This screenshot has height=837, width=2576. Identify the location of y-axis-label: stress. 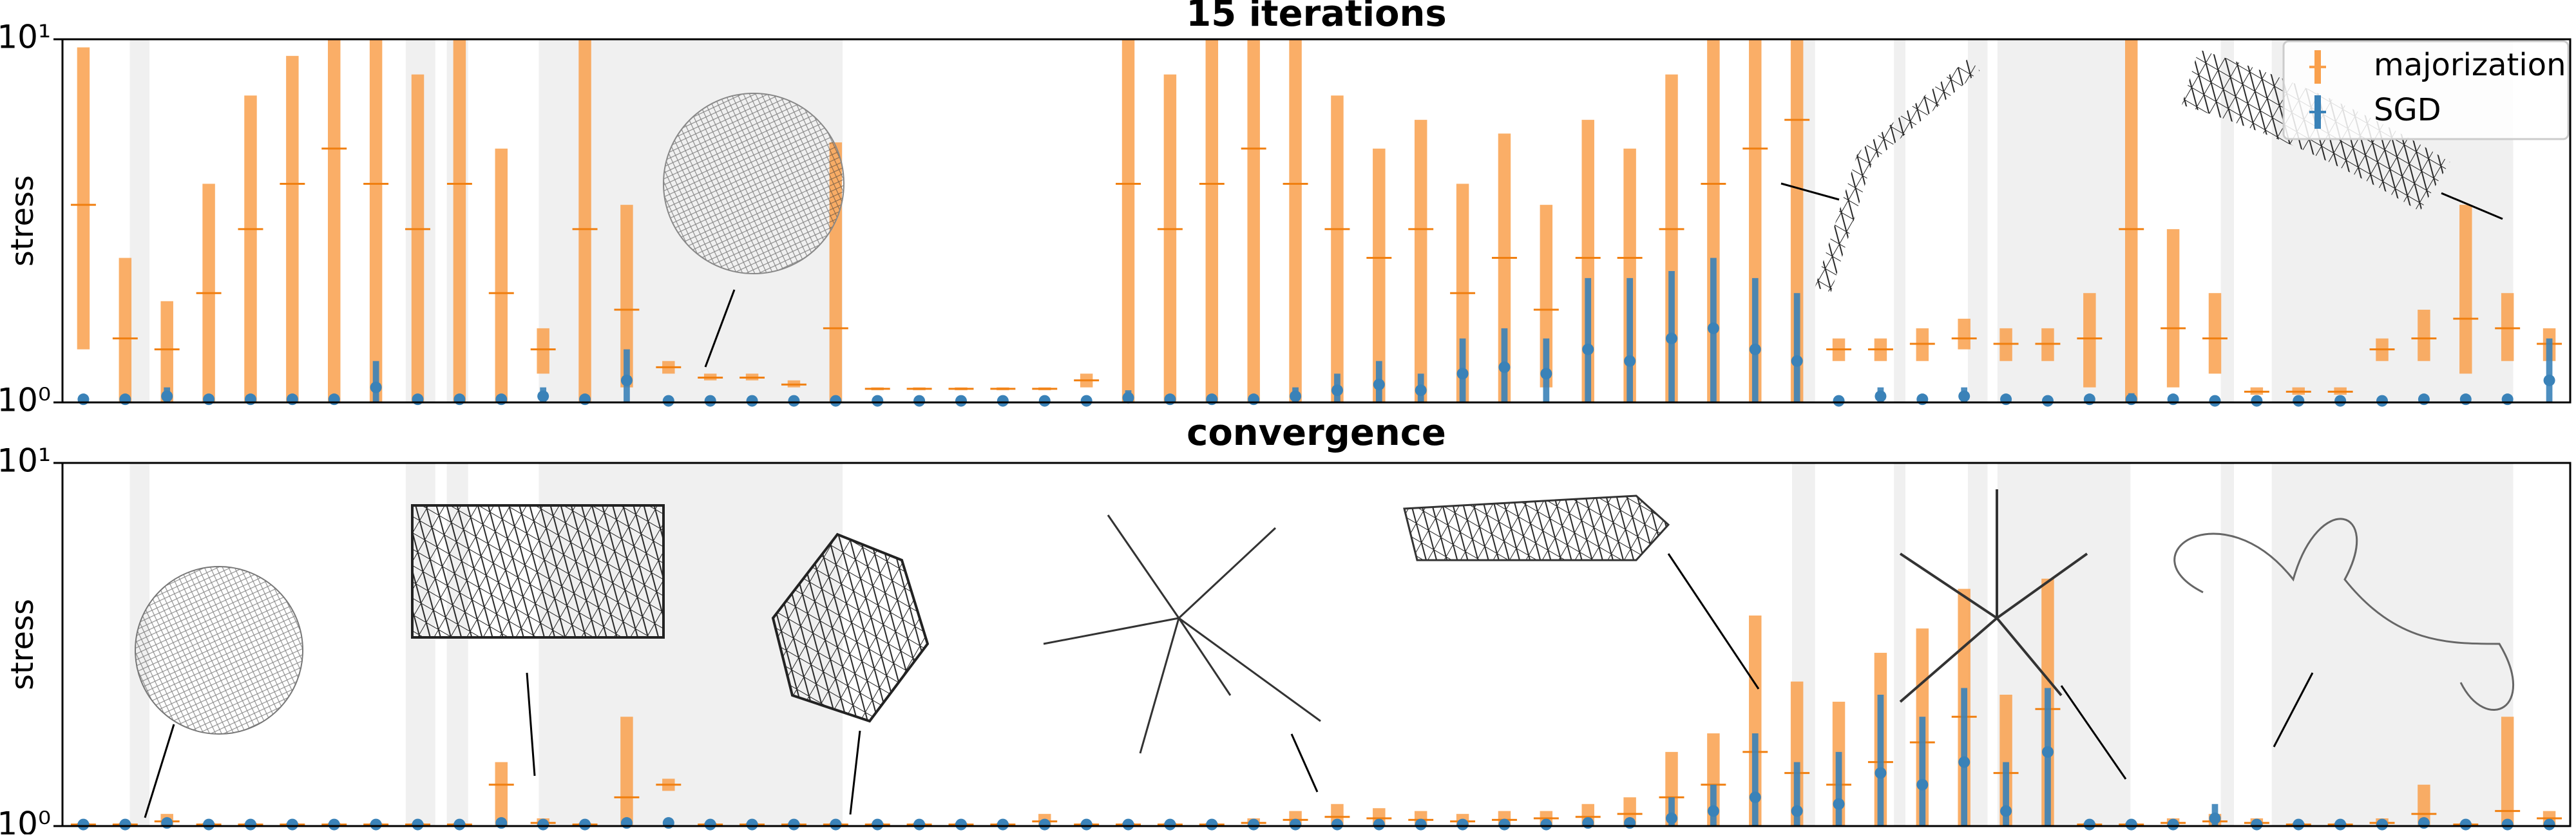
(23, 644).